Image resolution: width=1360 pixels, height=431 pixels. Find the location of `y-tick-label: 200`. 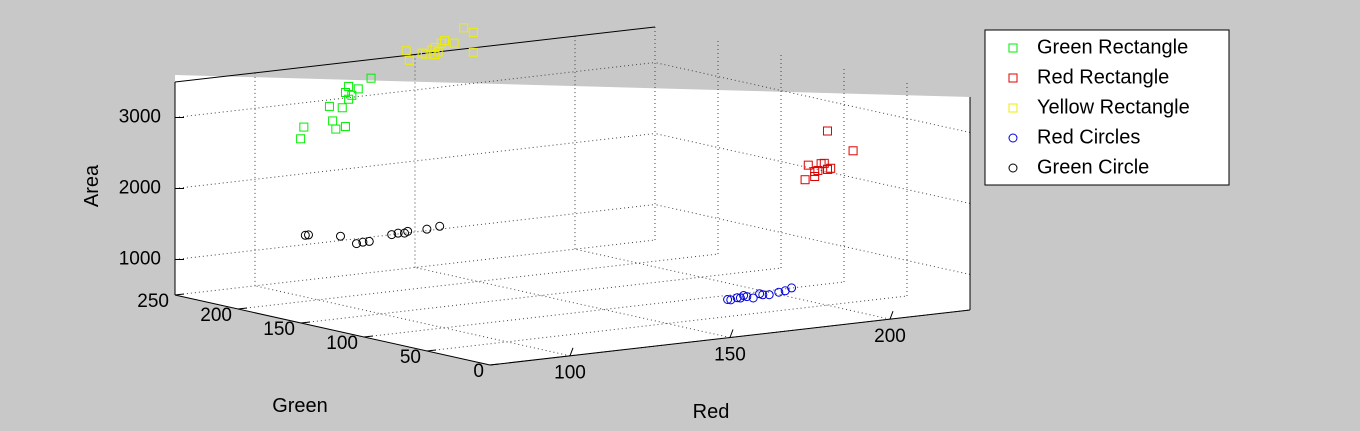

y-tick-label: 200 is located at coordinates (216, 315).